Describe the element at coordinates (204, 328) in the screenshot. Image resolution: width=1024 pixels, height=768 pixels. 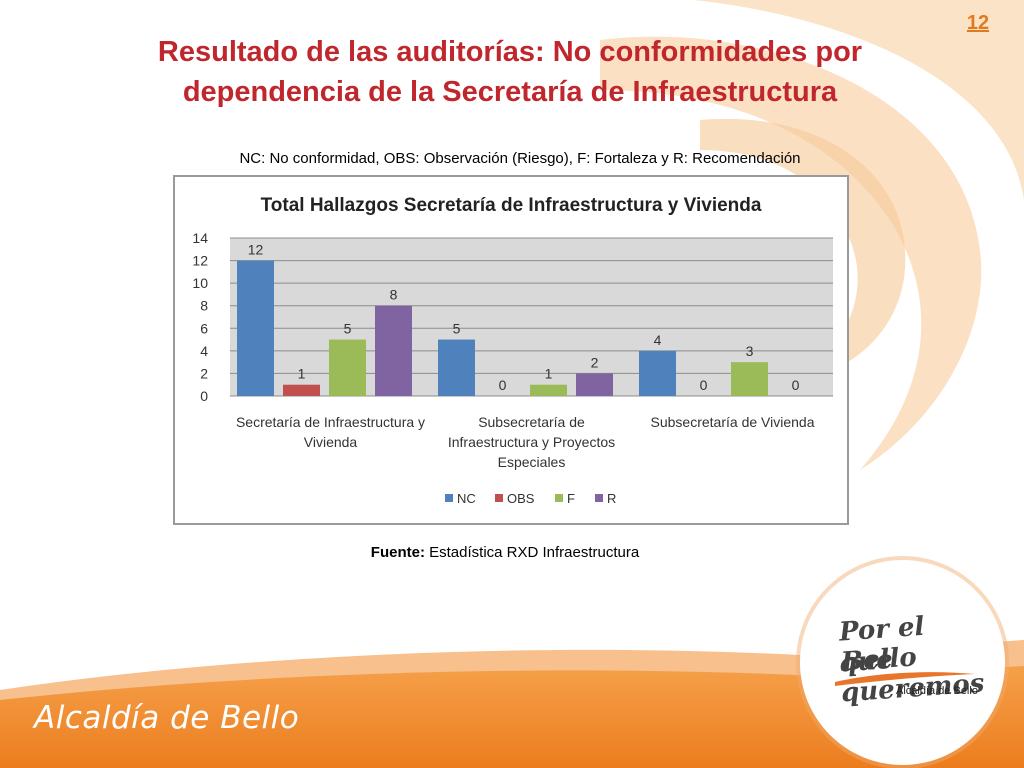
I see `y-tick-label: 6` at that location.